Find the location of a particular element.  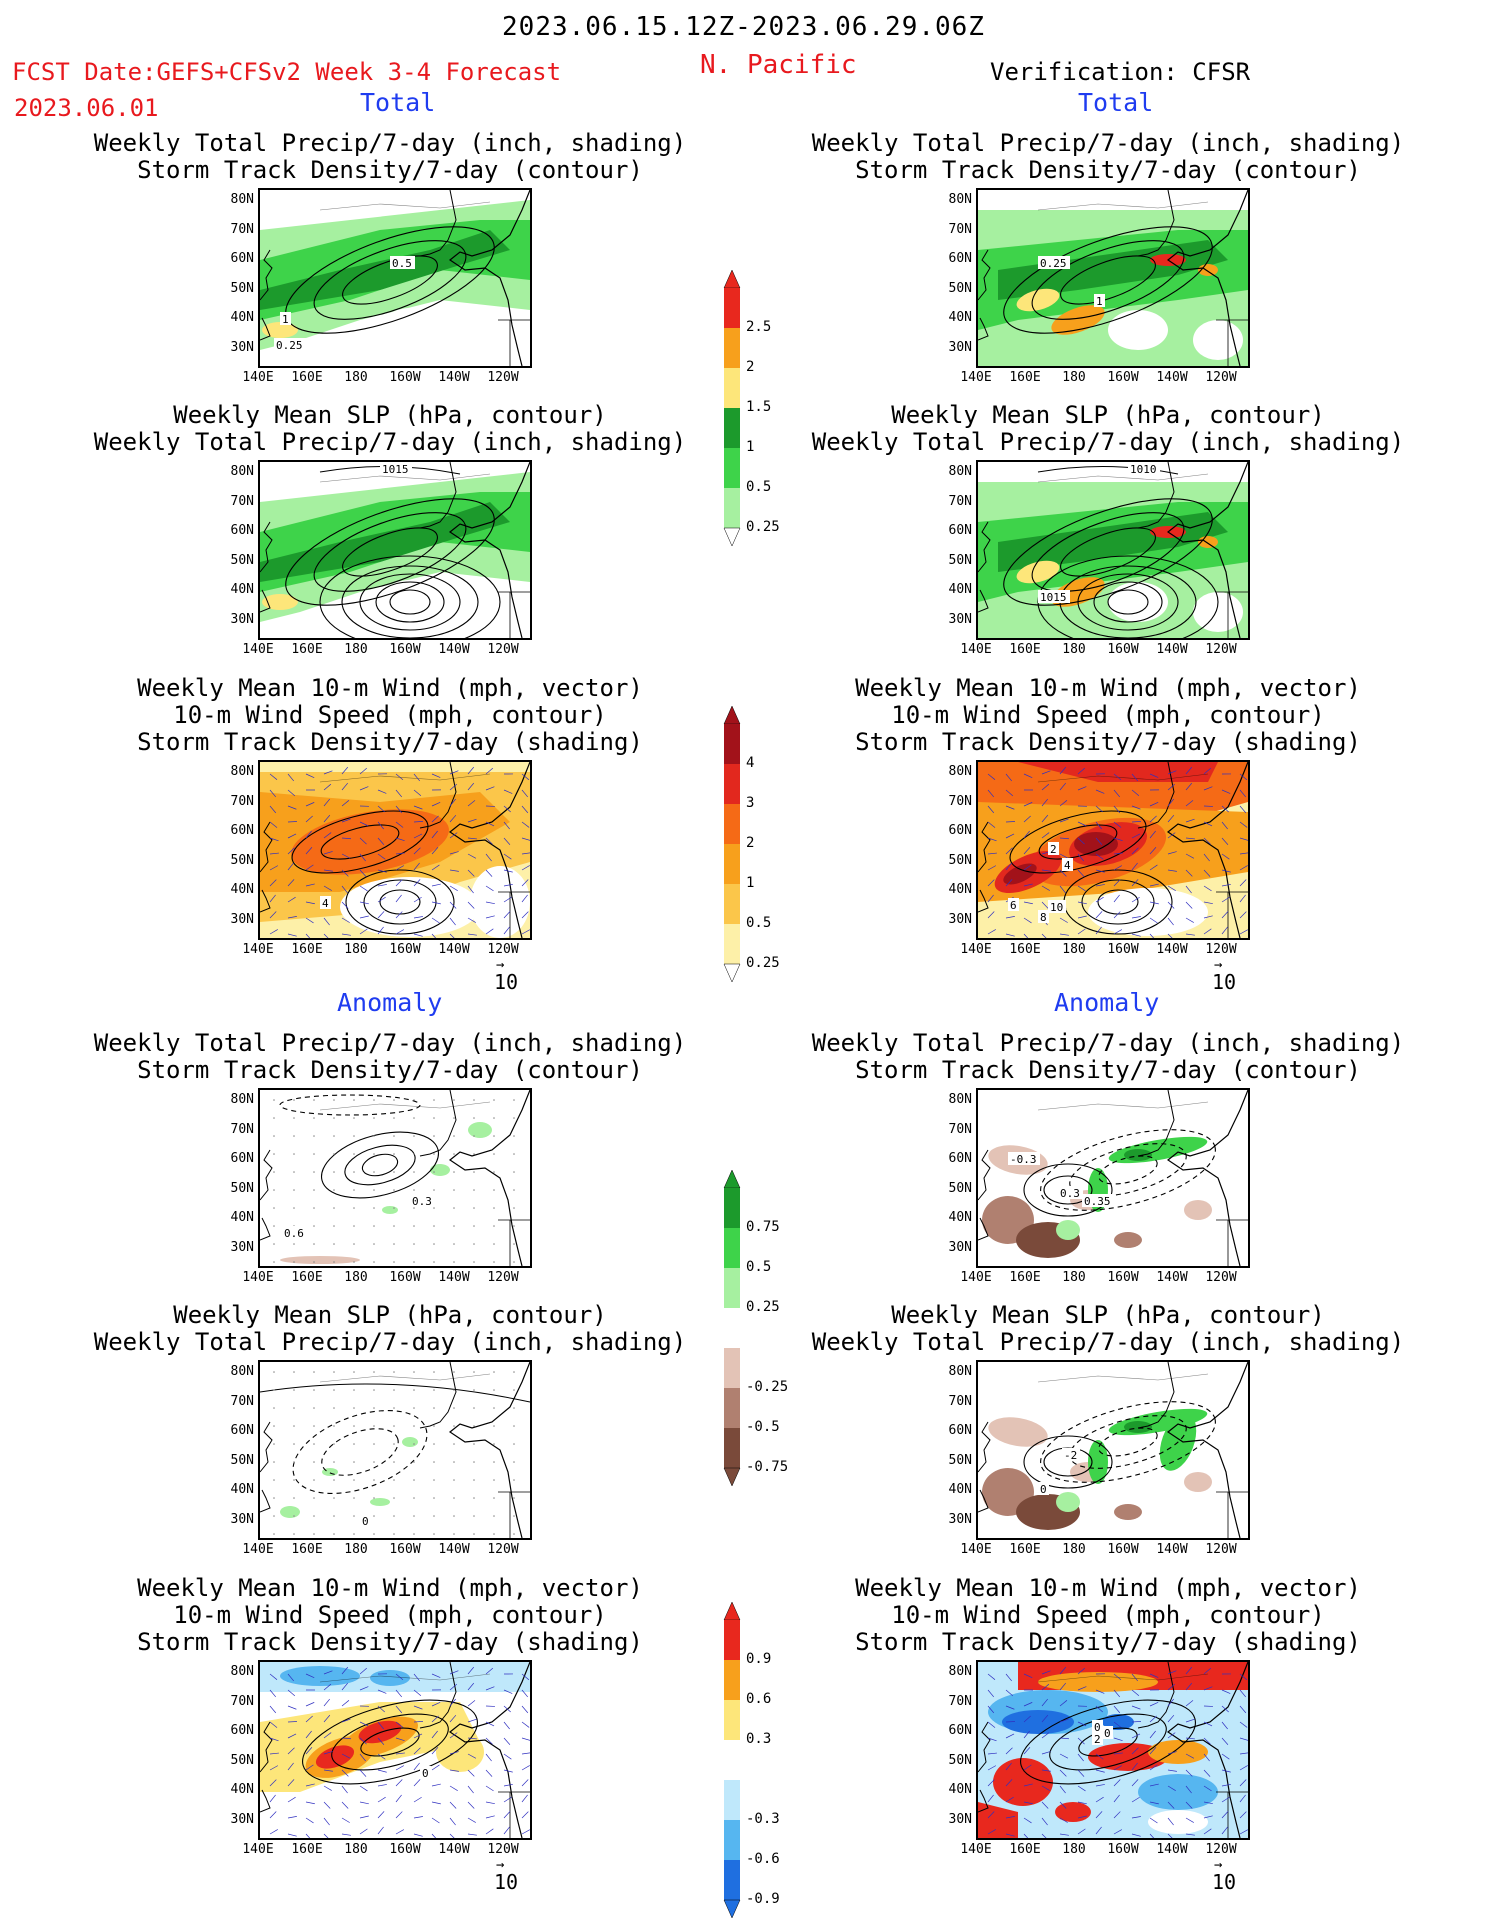

colorbar-label: 3 is located at coordinates (750, 803).